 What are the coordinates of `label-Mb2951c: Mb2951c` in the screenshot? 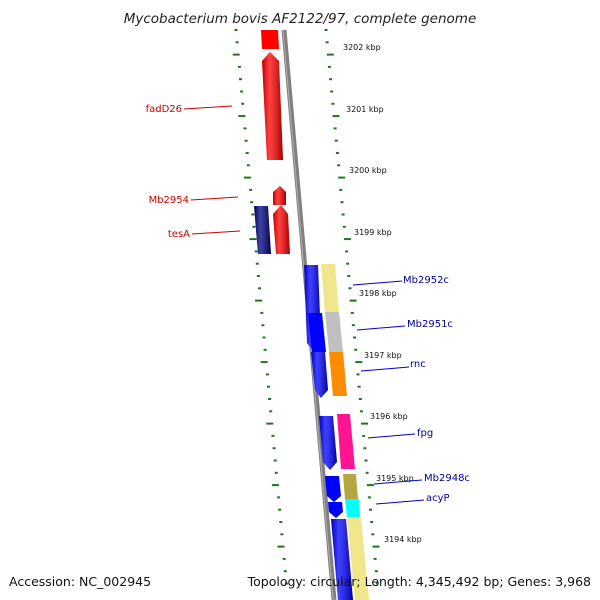 It's located at (430, 324).